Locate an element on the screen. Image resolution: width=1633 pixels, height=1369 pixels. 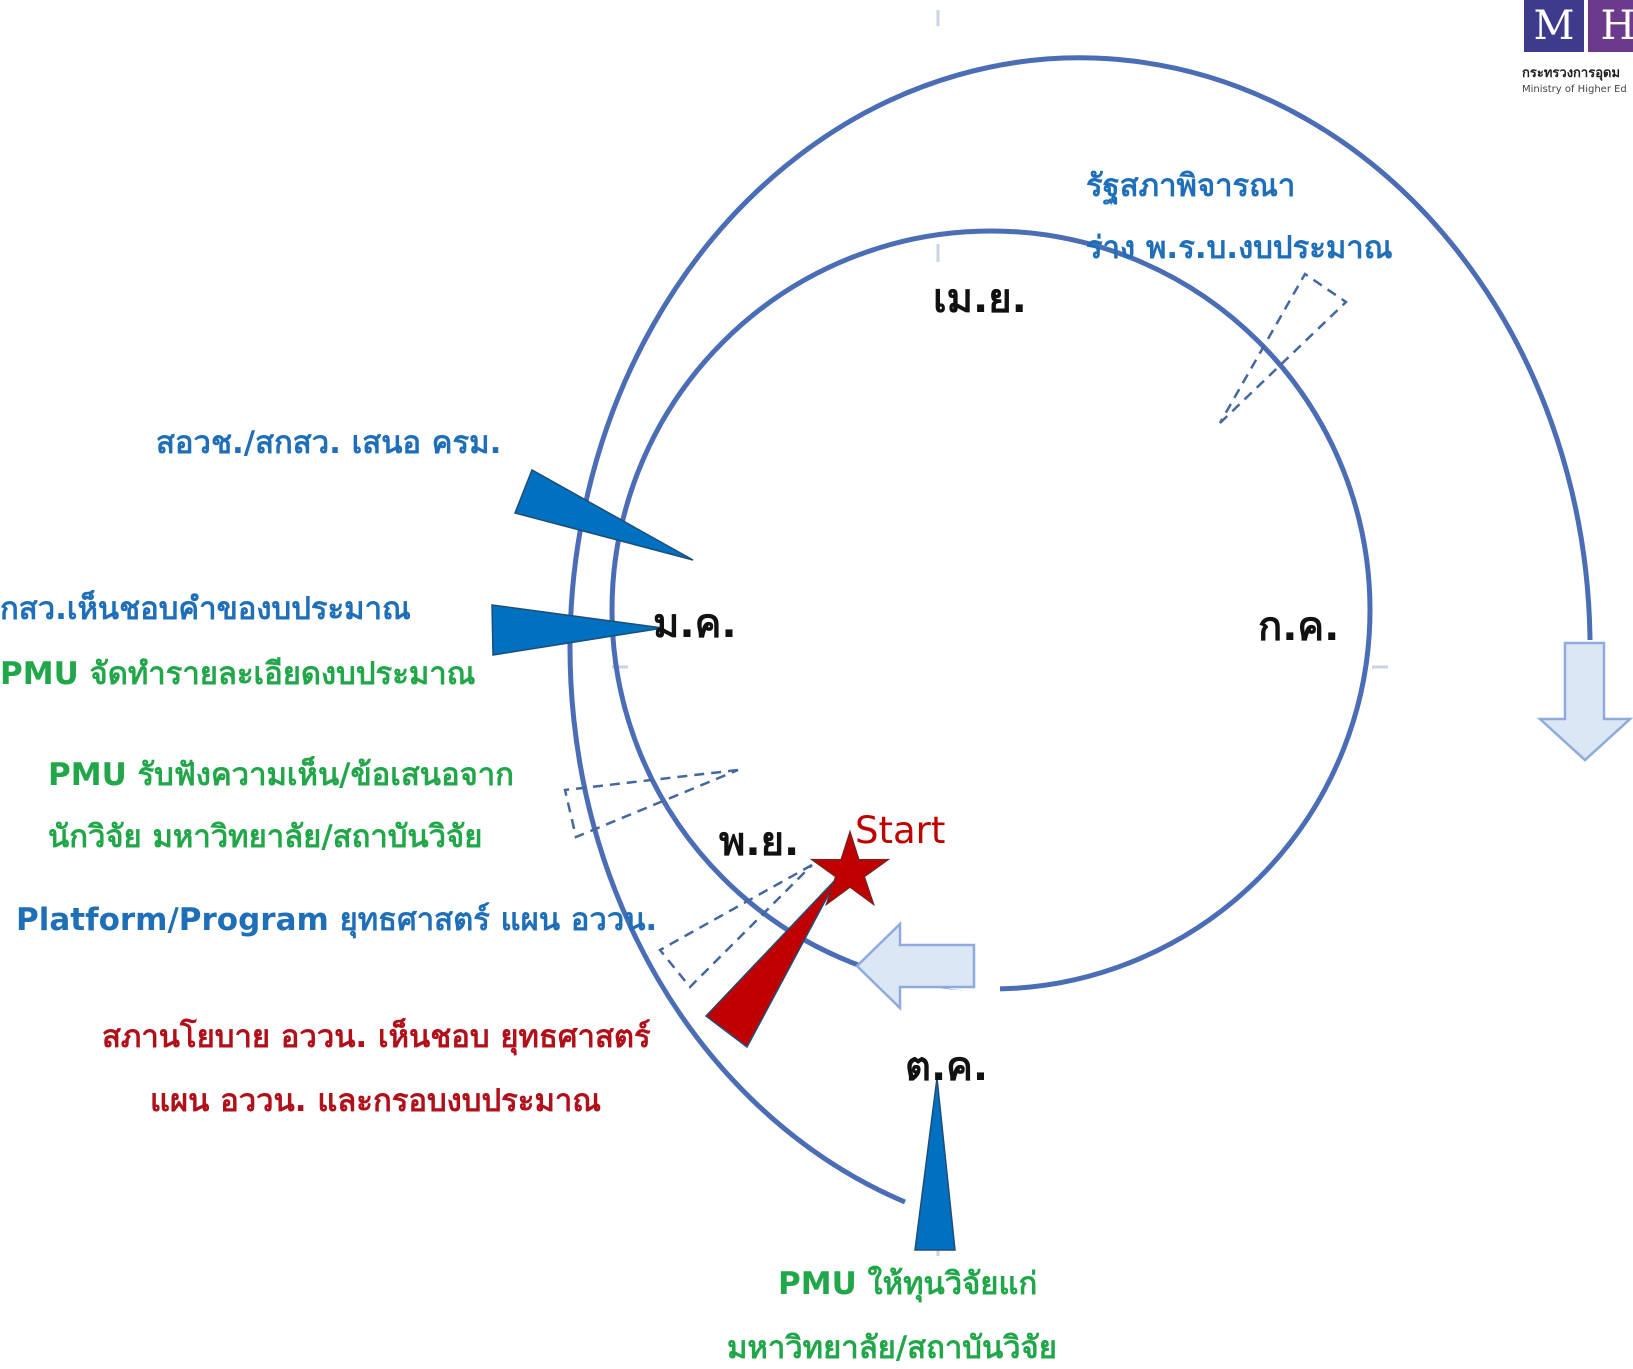
label-council-line1: สภานโยบาย อววน. เห็นชอบ ยุทธศาสตร์ is located at coordinates (376, 1036).